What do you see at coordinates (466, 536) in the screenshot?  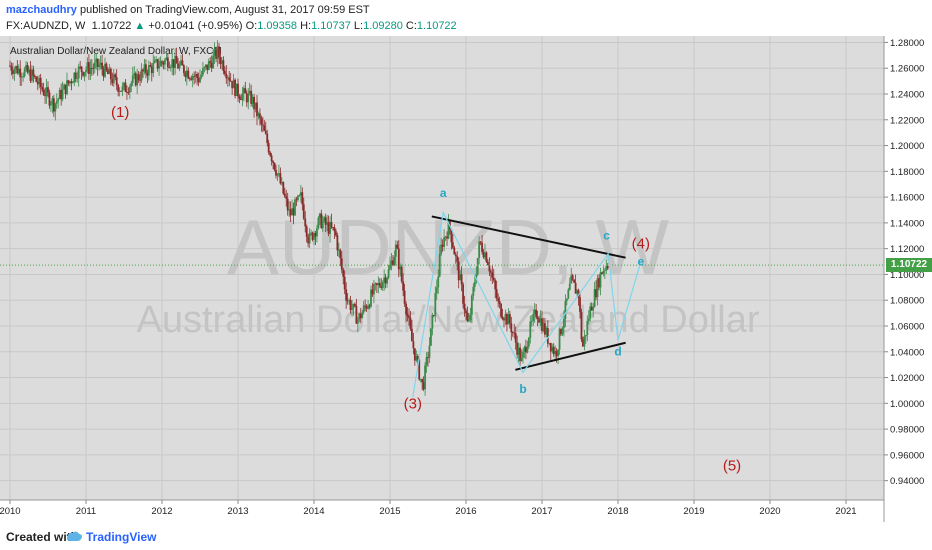 I see `chart-footer: Created with TradingView` at bounding box center [466, 536].